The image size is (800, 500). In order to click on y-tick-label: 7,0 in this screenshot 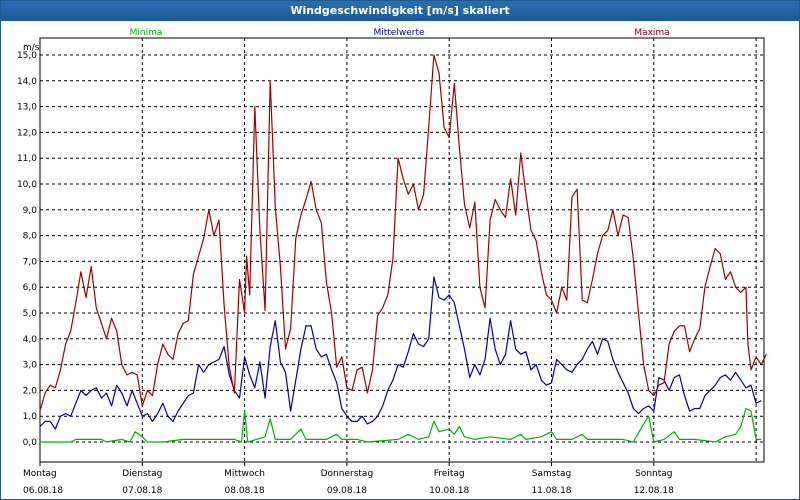, I will do `click(30, 262)`.